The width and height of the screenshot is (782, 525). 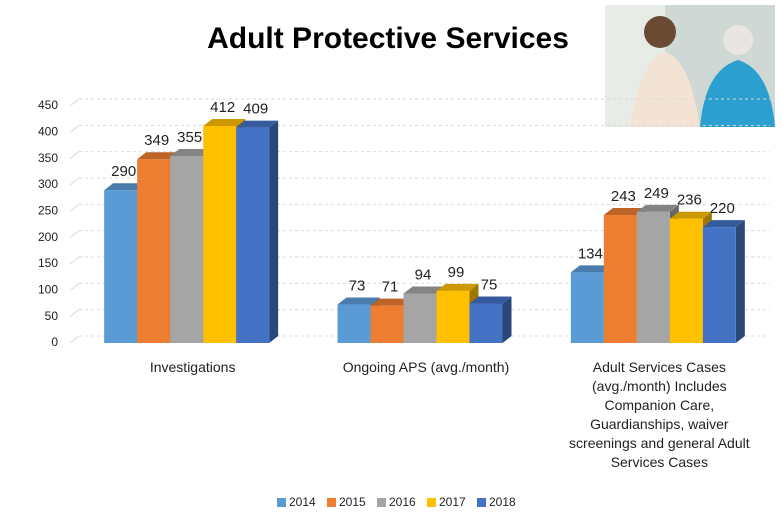 I want to click on legend-label: 2015, so click(x=352, y=502).